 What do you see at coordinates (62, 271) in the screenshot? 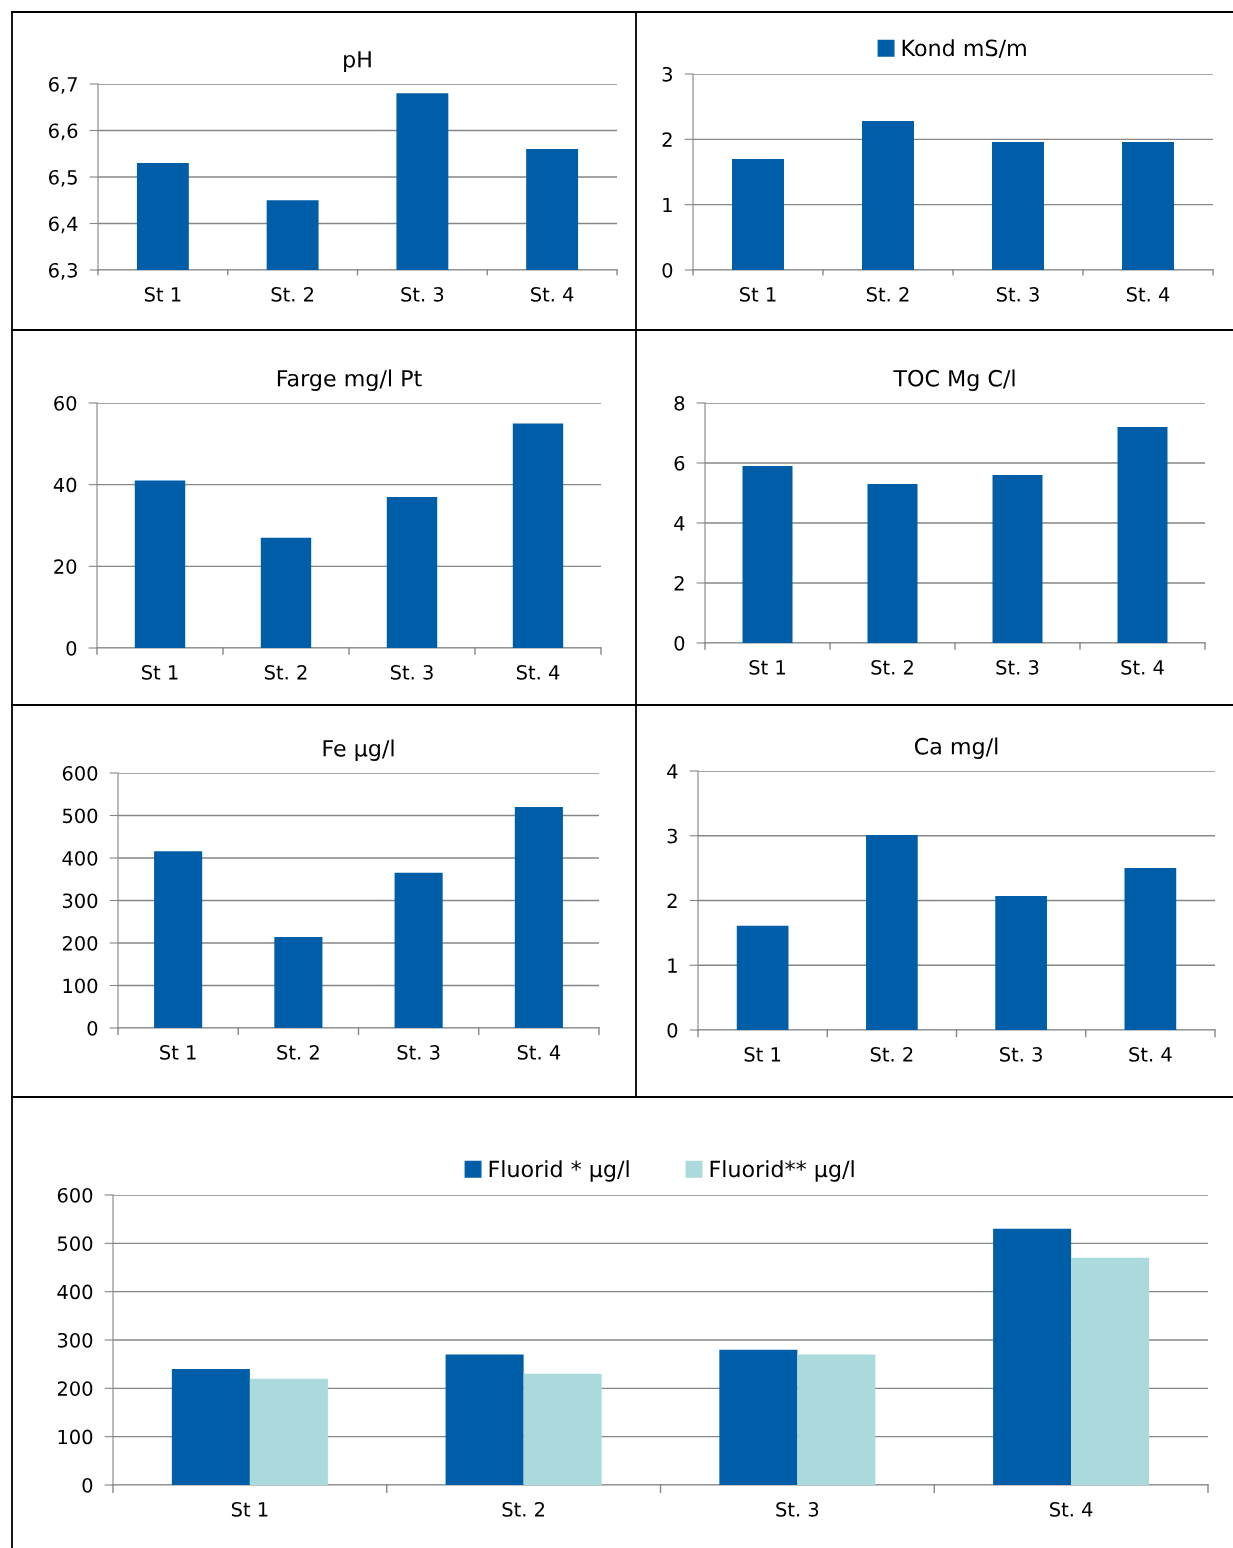
I see `y-tick-label: 6,3` at bounding box center [62, 271].